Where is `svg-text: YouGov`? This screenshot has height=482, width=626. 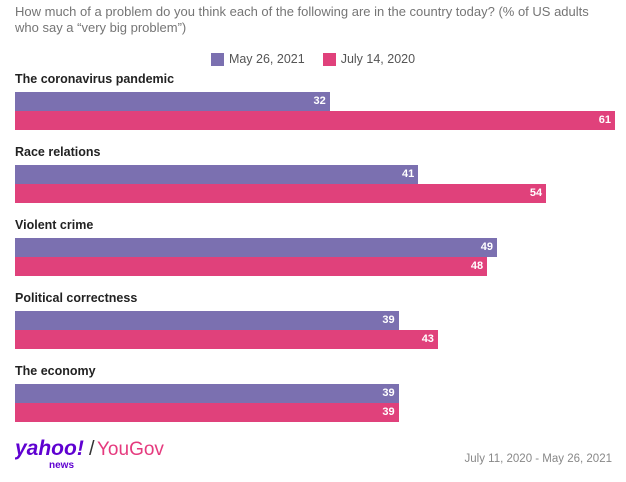
svg-text: YouGov is located at coordinates (130, 449).